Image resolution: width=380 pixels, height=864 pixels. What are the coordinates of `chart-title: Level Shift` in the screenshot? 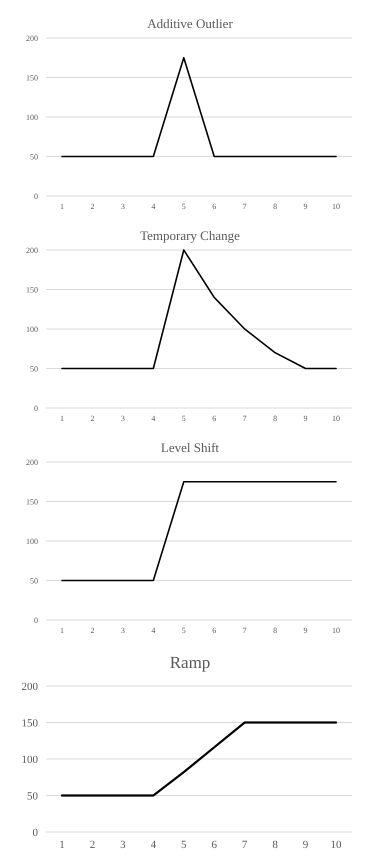 It's located at (190, 447).